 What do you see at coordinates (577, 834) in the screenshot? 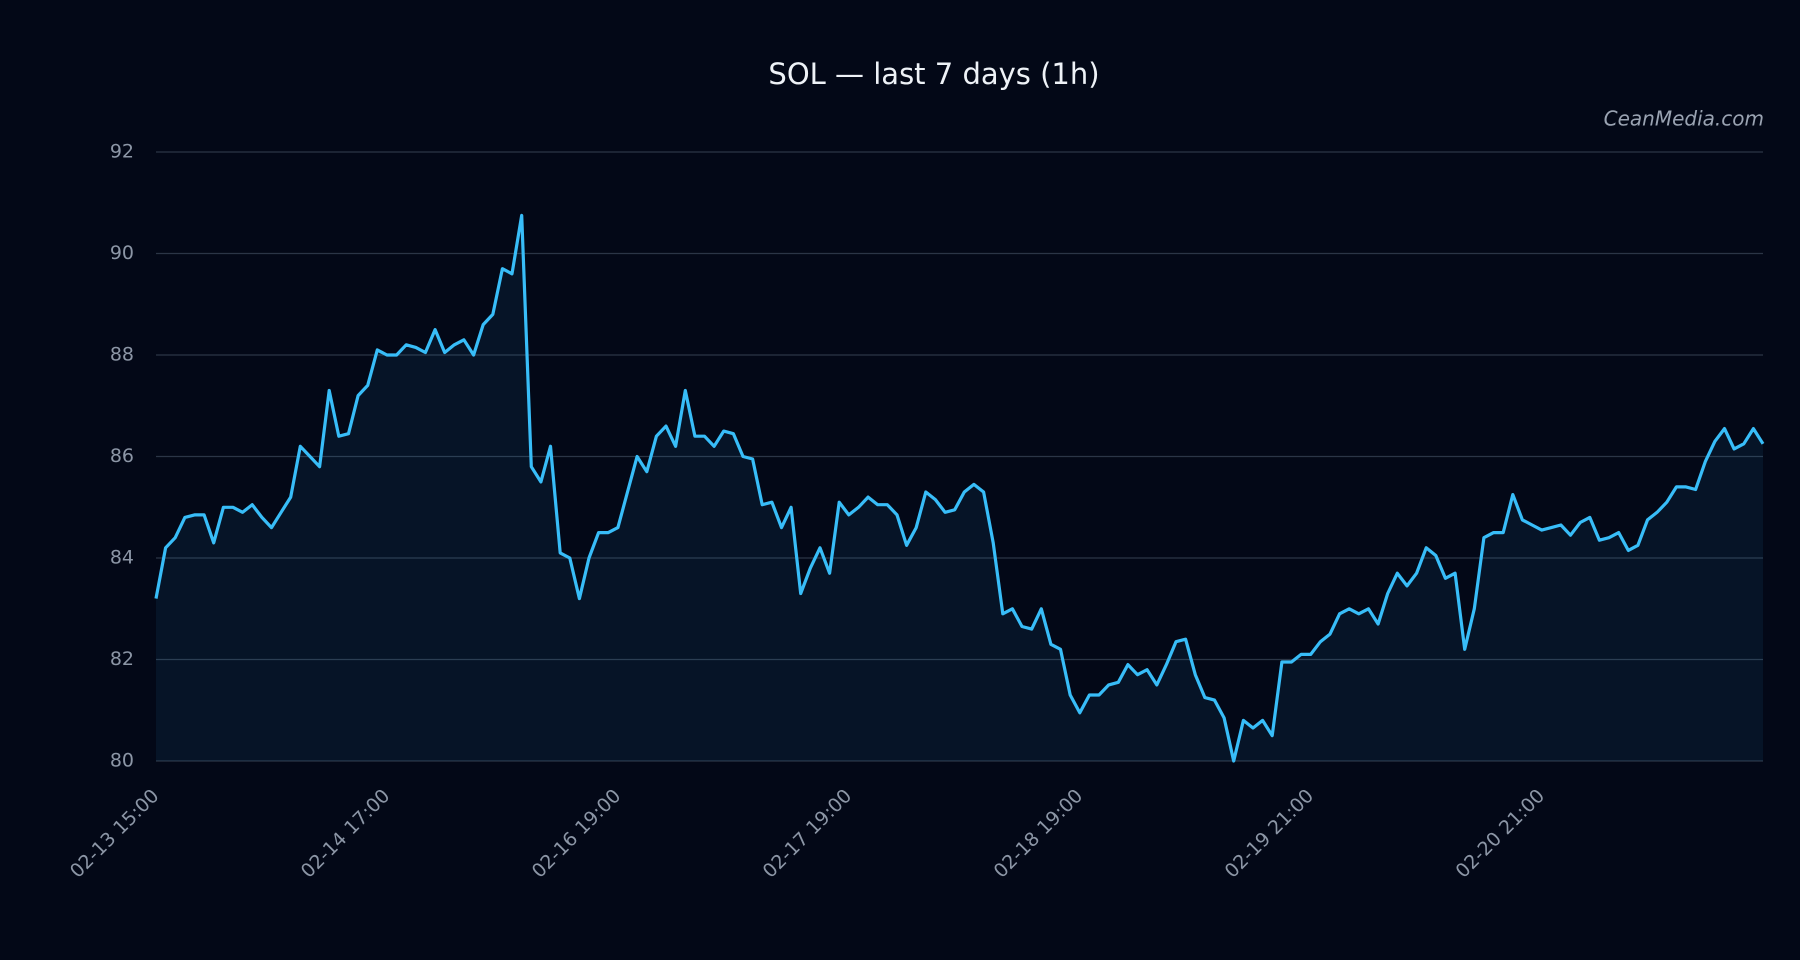
I see `x-tick-label: 02-16 19:00` at bounding box center [577, 834].